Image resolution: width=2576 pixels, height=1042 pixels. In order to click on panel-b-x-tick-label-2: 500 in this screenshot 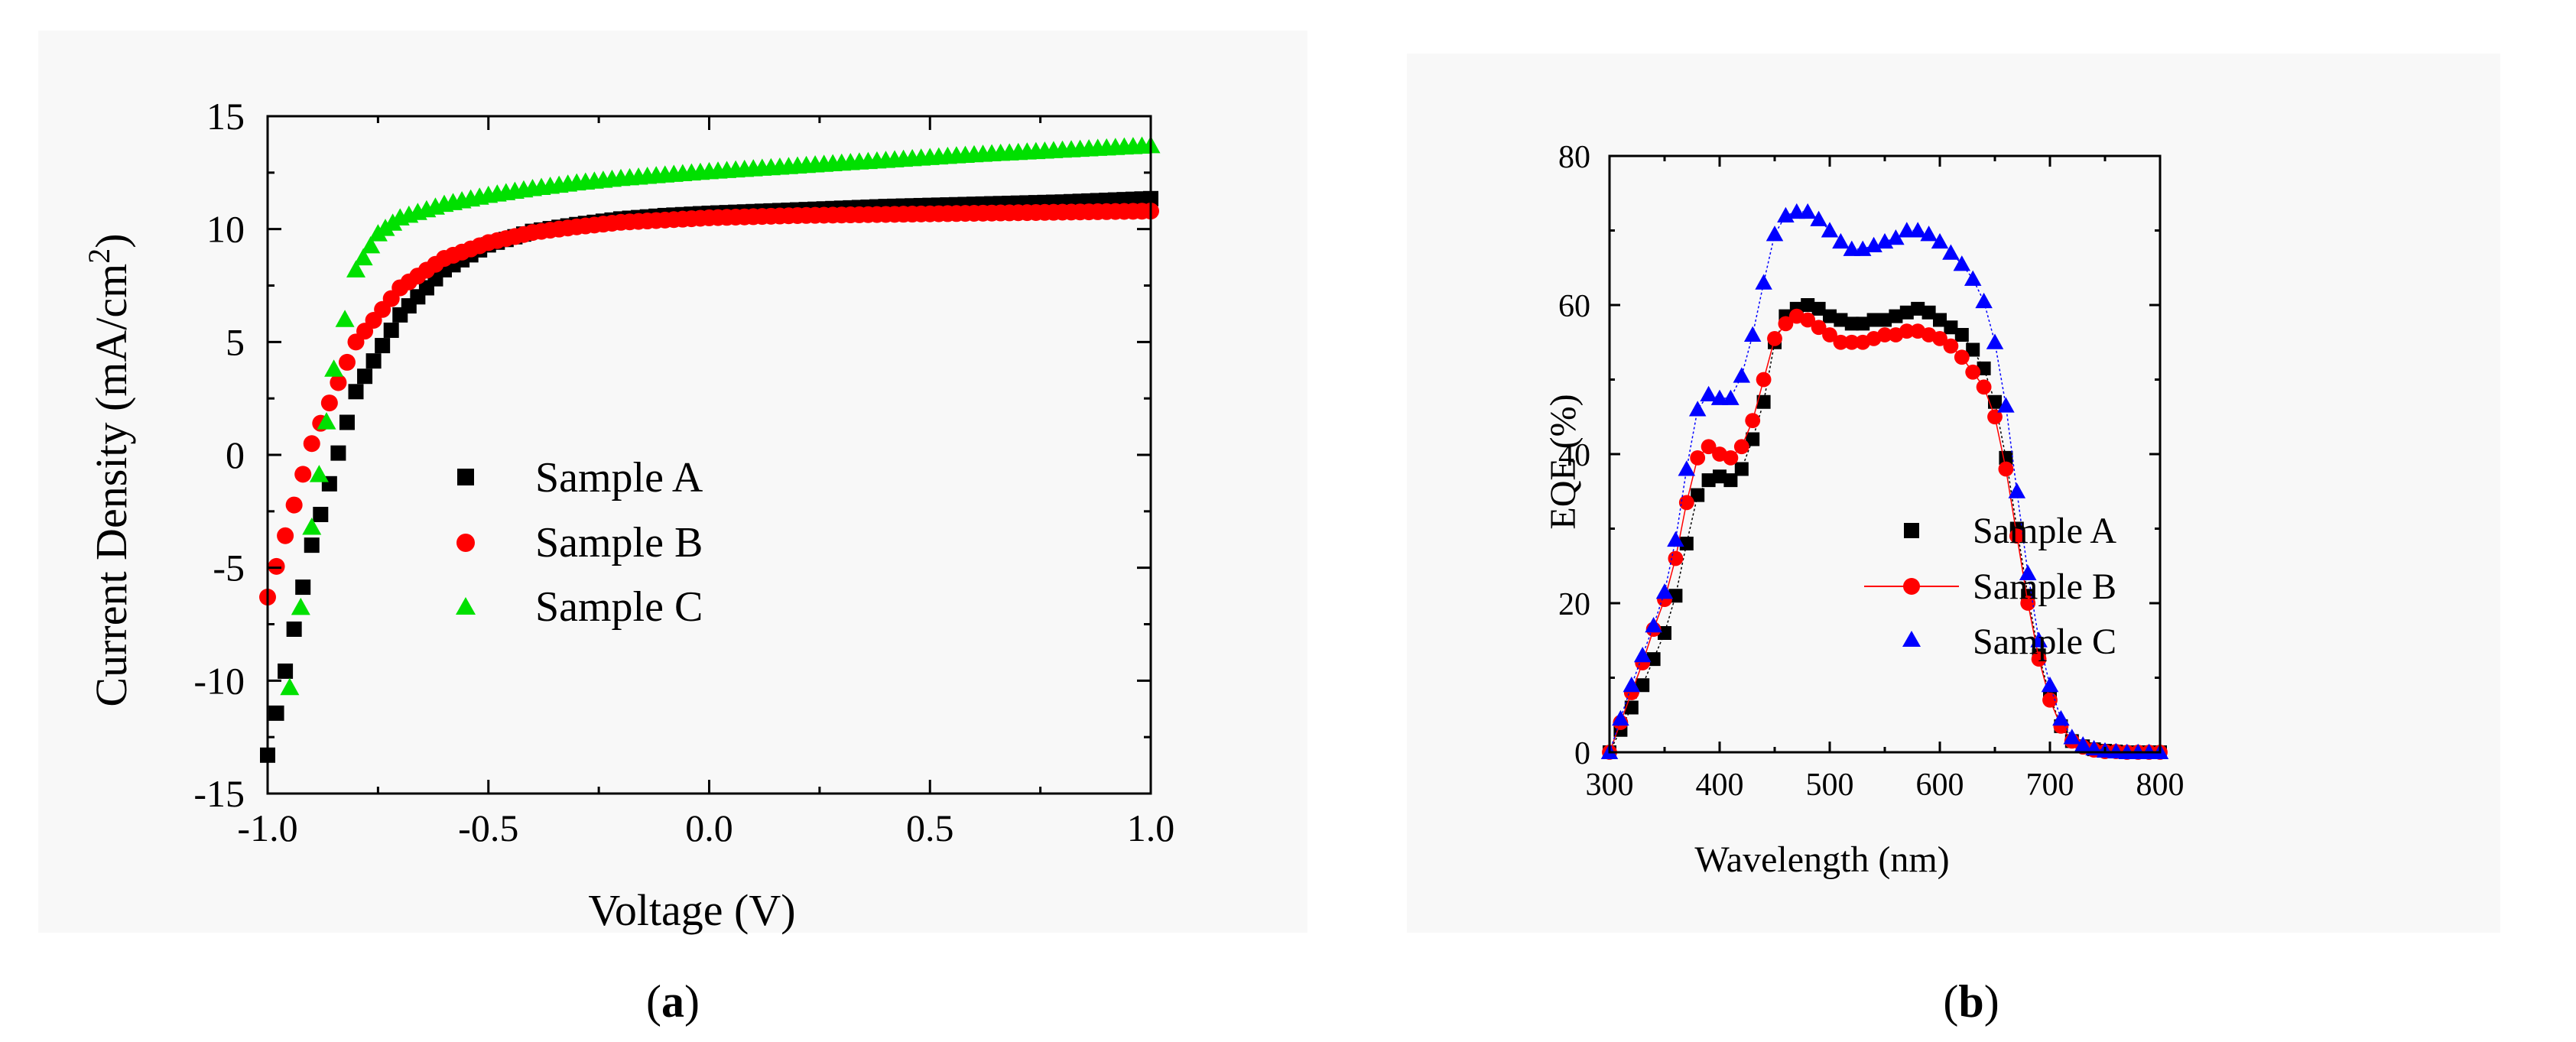, I will do `click(1830, 785)`.